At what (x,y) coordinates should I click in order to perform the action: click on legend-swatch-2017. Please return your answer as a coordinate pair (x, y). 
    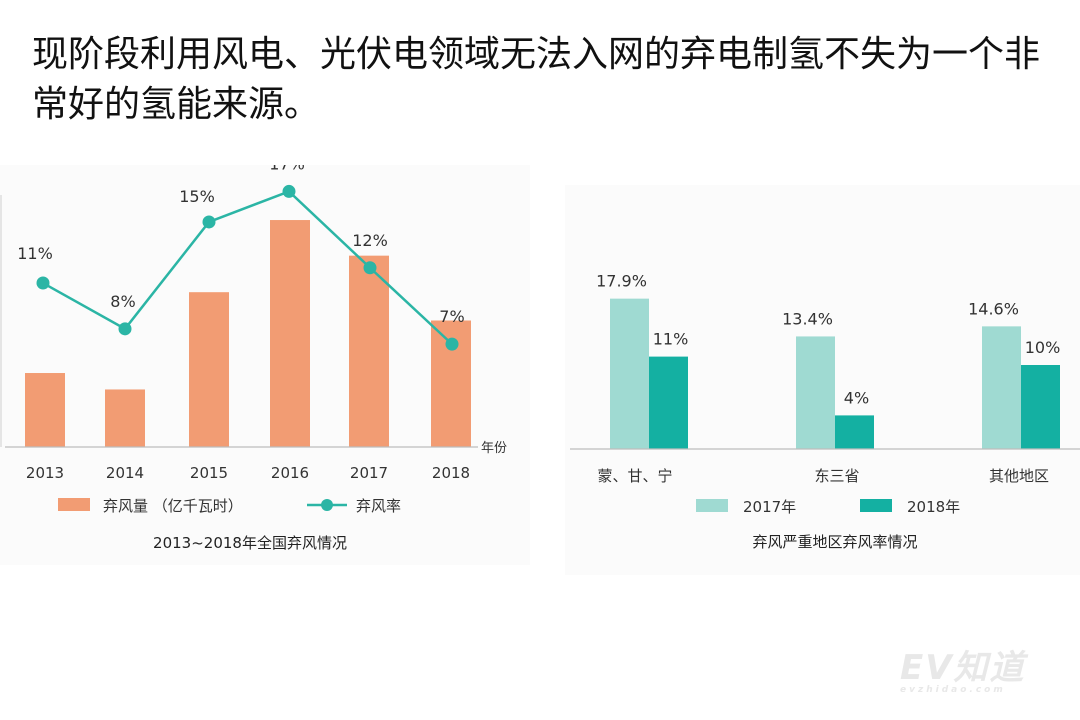
    Looking at the image, I should click on (712, 505).